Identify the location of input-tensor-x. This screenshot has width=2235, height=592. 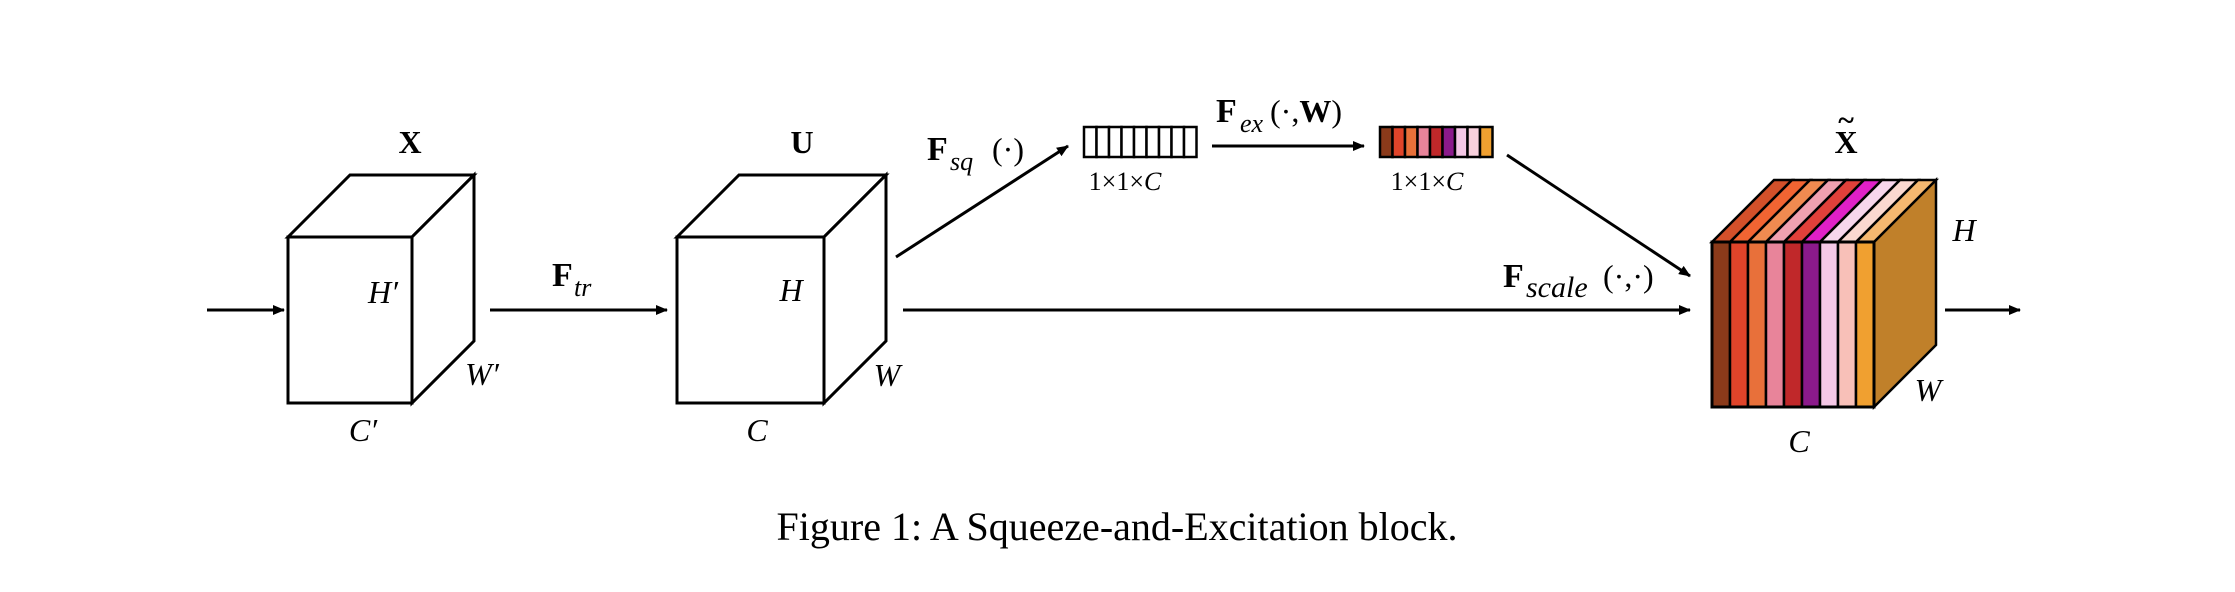
(381, 289).